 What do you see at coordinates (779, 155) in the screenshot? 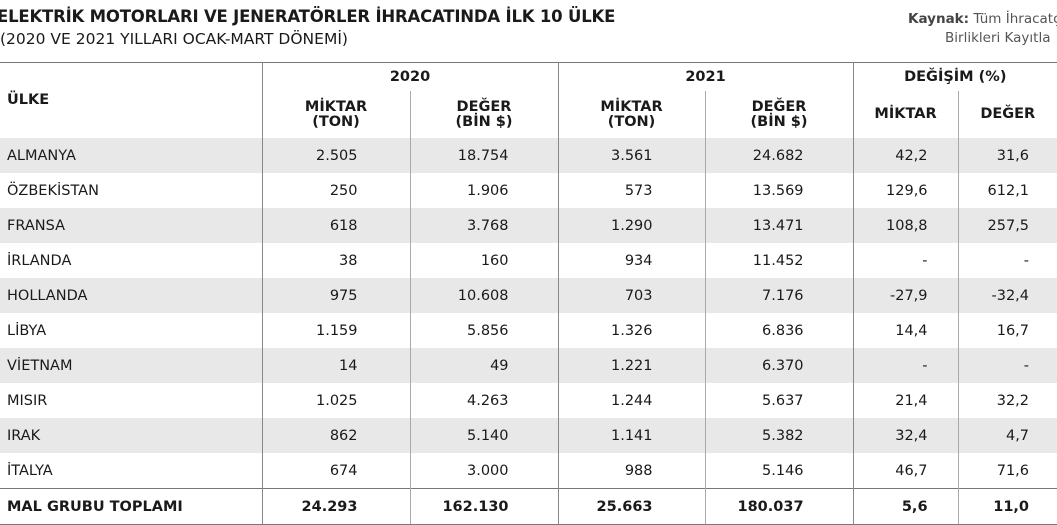
I see `value-cell: 24.682` at bounding box center [779, 155].